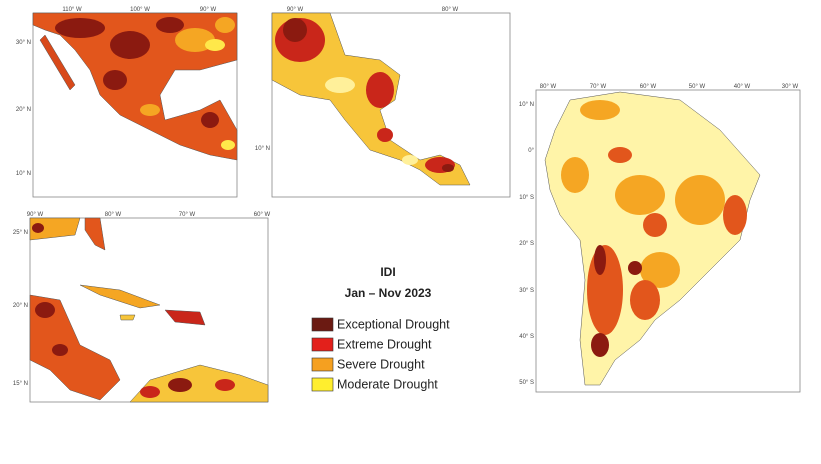  Describe the element at coordinates (388, 293) in the screenshot. I see `legend-subtitle: Jan – Nov 2023` at that location.